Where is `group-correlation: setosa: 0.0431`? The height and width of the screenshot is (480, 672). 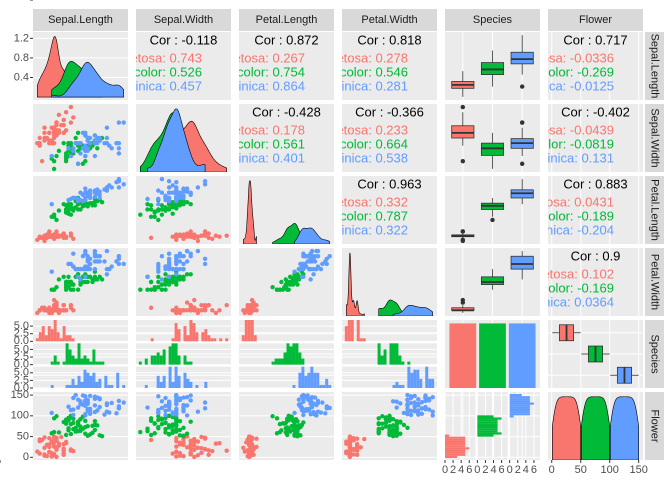
group-correlation: setosa: 0.0431 is located at coordinates (571, 201).